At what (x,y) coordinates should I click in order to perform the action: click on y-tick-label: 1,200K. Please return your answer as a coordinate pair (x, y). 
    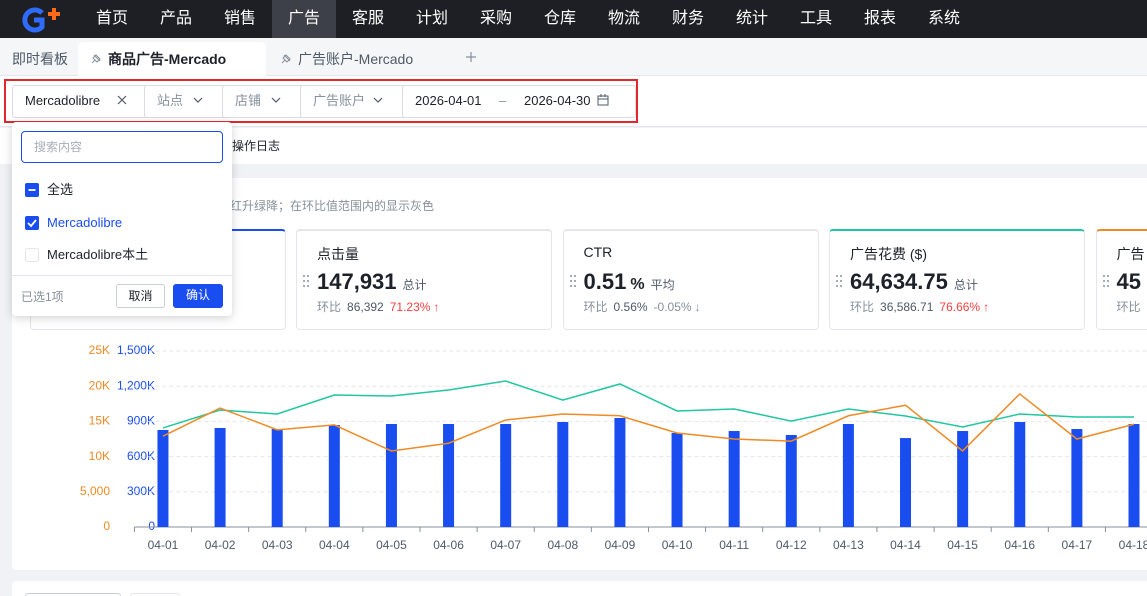
    Looking at the image, I should click on (136, 385).